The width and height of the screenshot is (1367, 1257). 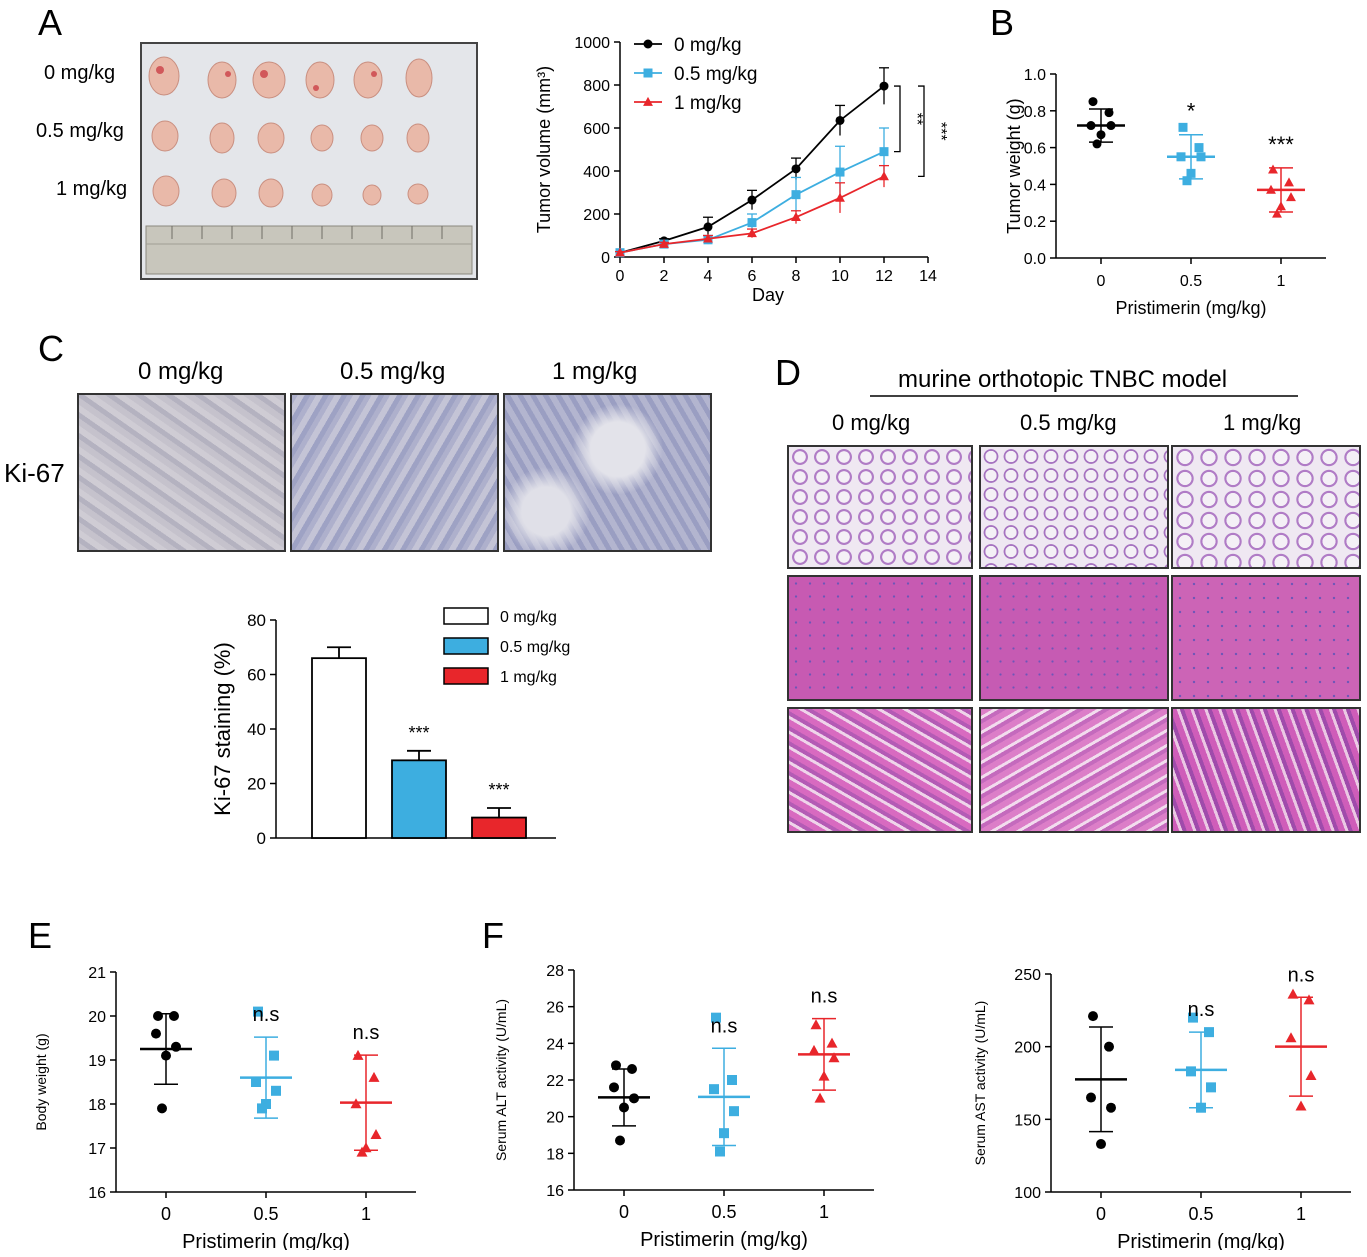 I want to click on ihc-image-0.5, so click(x=394, y=472).